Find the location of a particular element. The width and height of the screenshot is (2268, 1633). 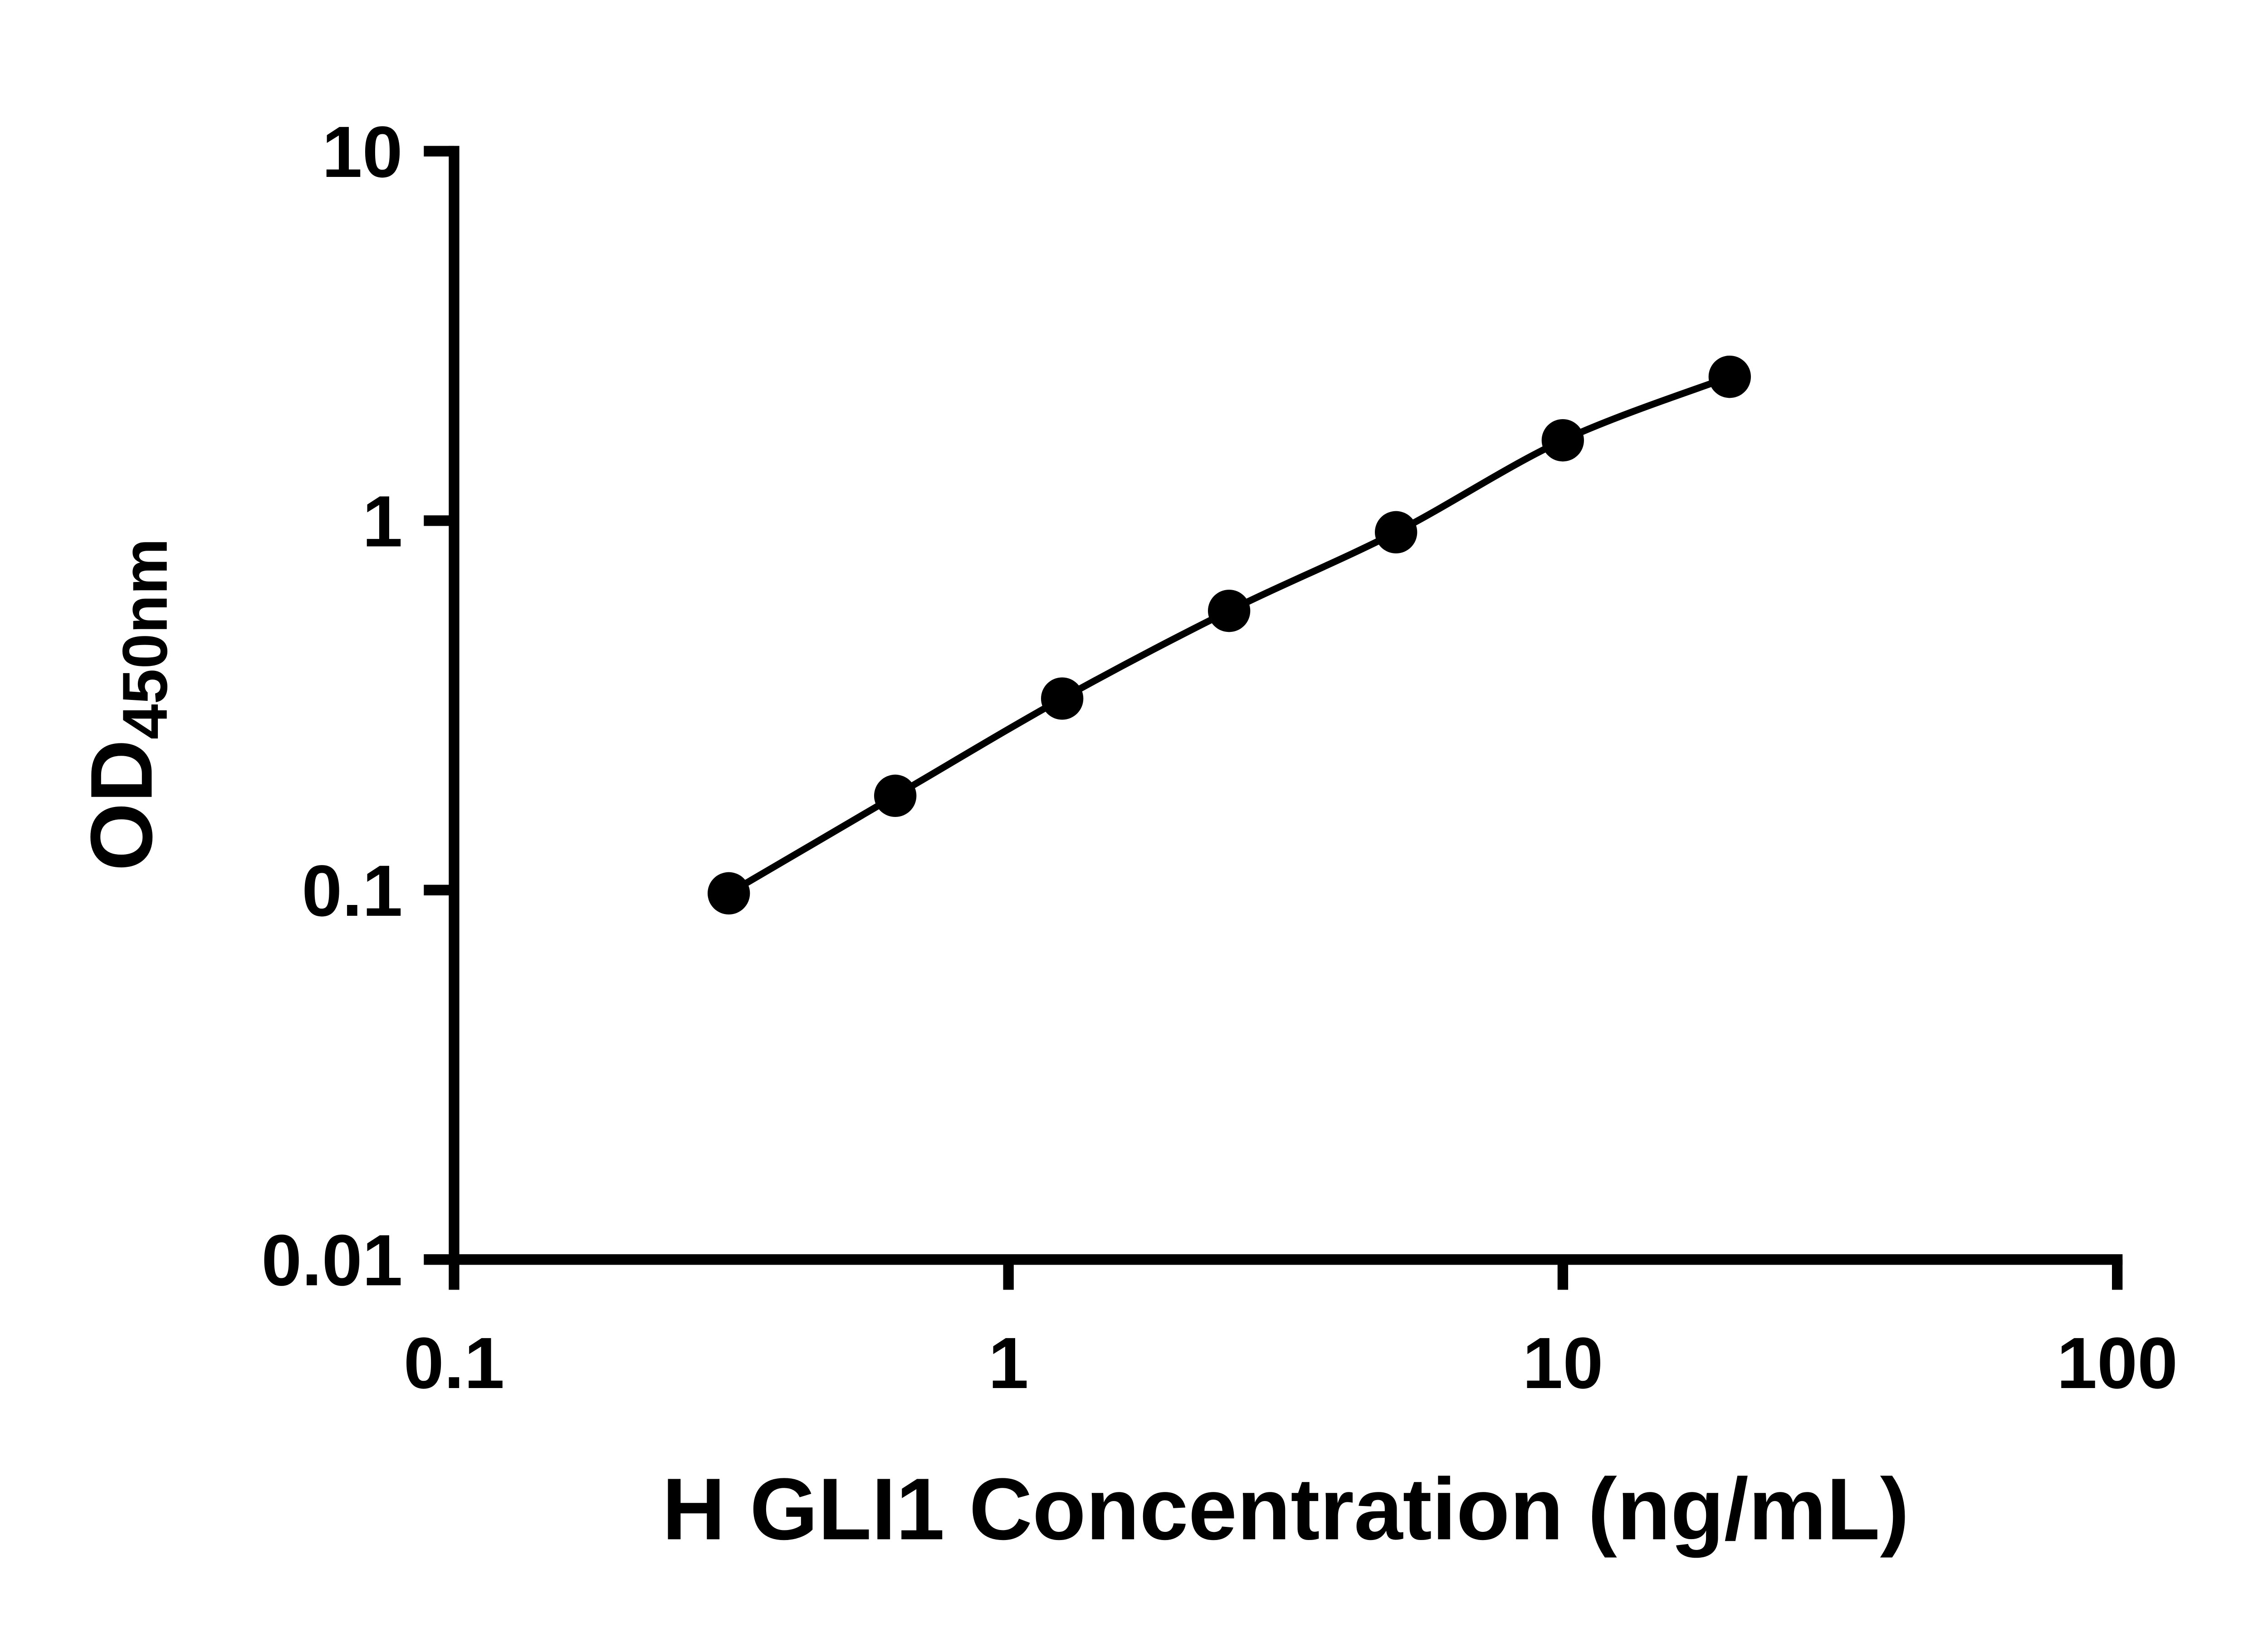

y-axis-label-subscript: 450nm is located at coordinates (145, 639).